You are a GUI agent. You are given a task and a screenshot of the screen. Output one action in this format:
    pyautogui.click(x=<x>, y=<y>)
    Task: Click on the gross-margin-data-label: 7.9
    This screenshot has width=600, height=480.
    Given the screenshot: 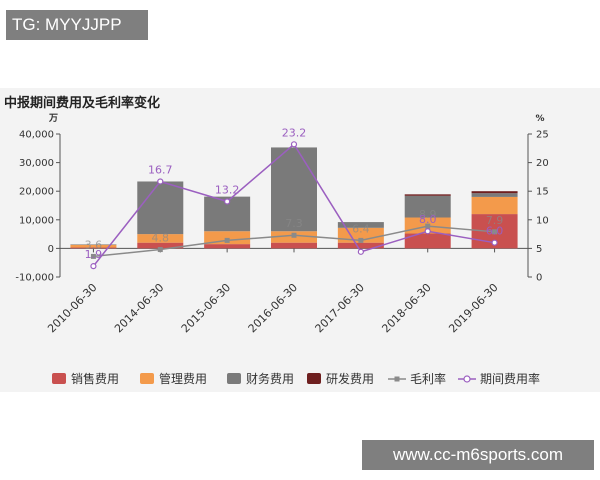 What is the action you would take?
    pyautogui.click(x=495, y=220)
    